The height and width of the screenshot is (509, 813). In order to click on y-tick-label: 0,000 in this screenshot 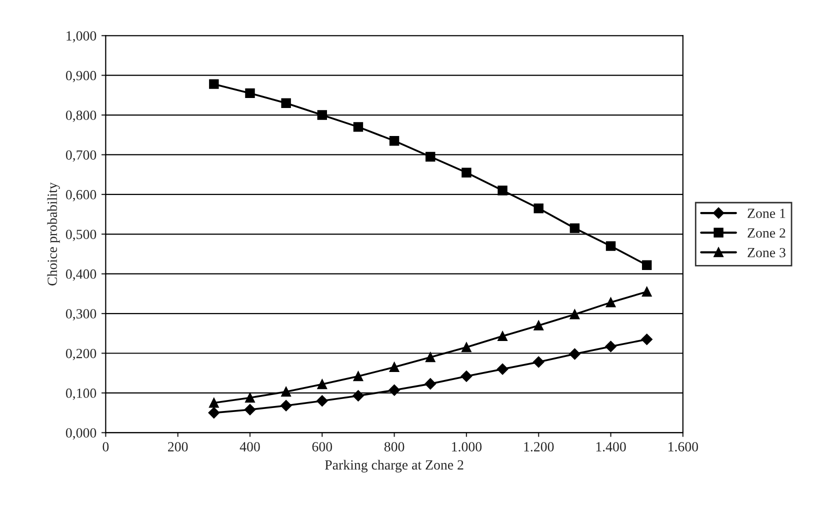, I will do `click(81, 434)`.